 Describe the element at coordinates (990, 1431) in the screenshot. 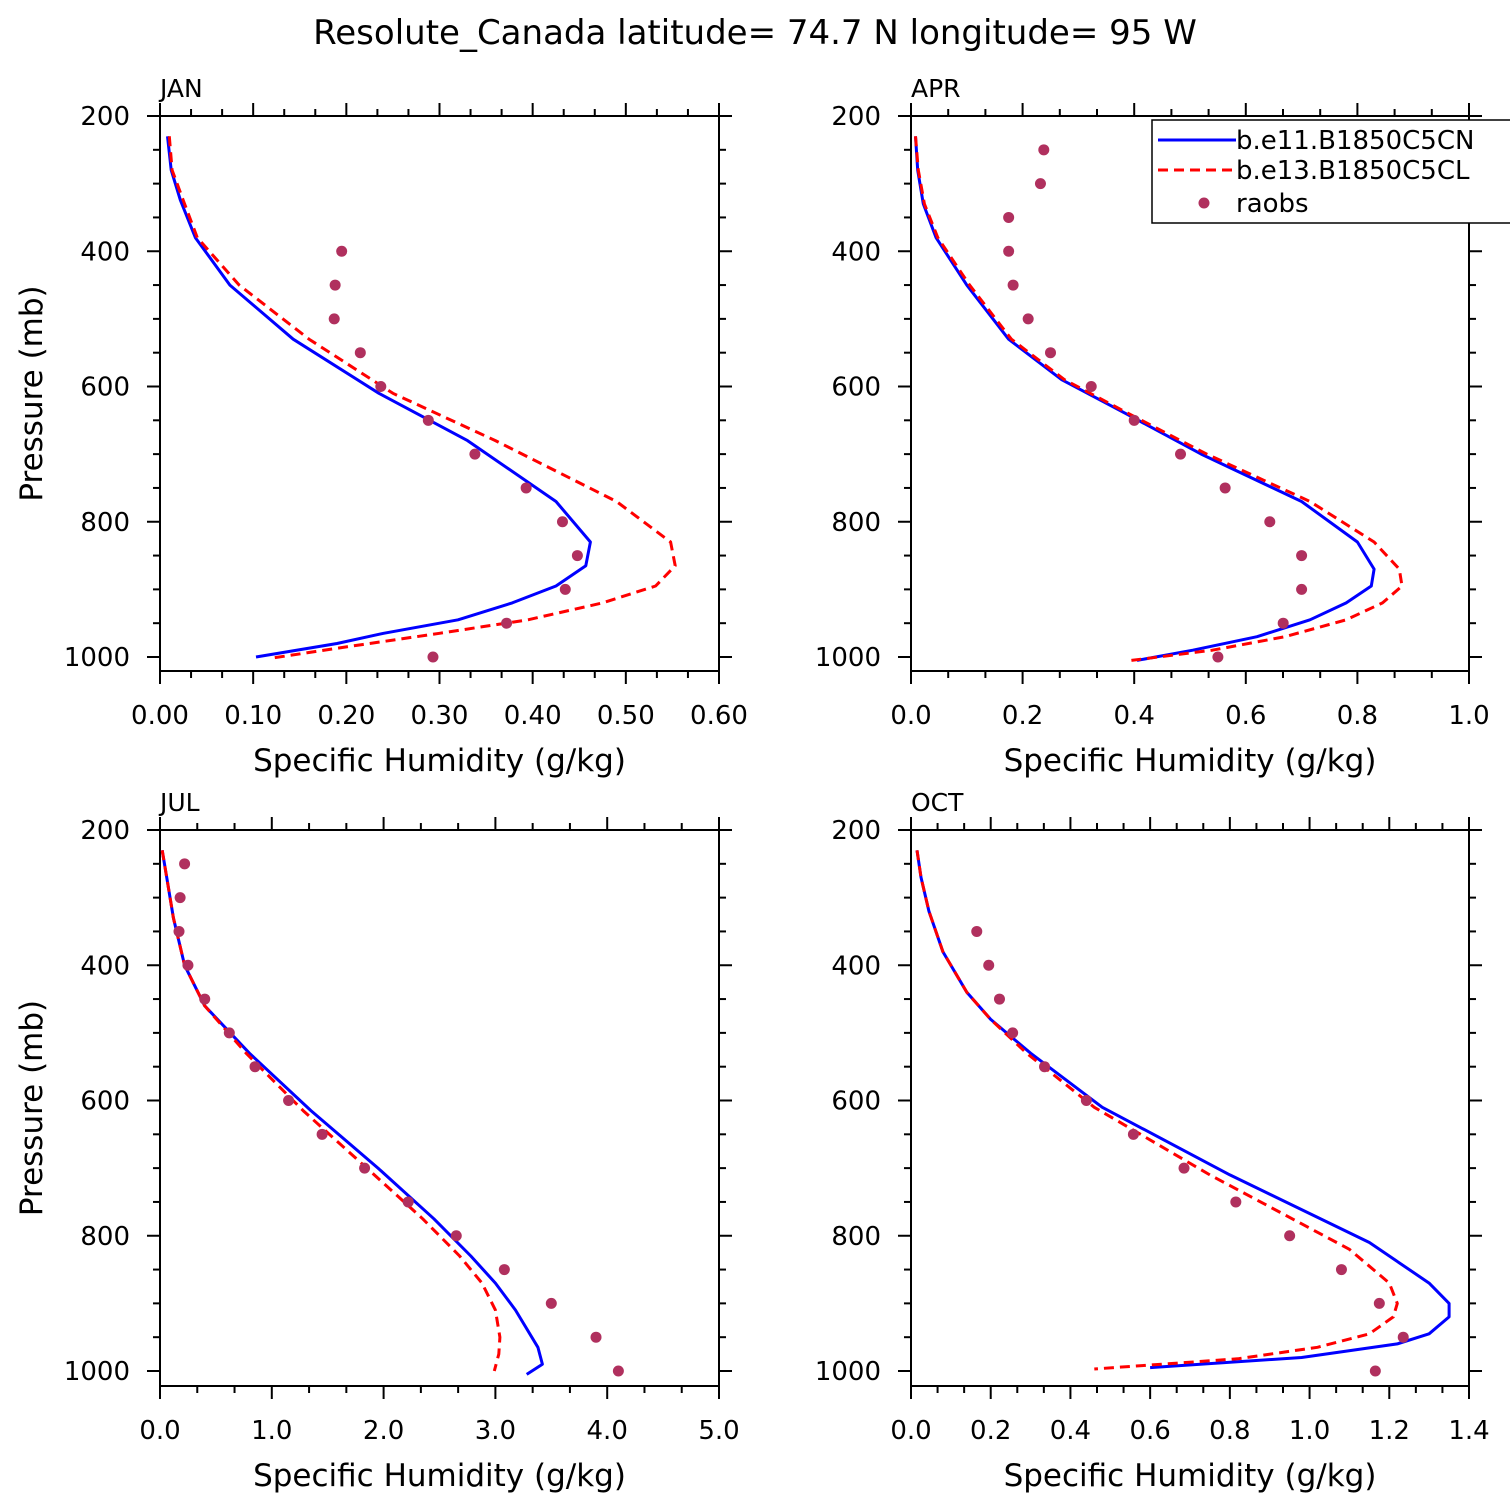

I see `x-tick-label: 0.2` at that location.